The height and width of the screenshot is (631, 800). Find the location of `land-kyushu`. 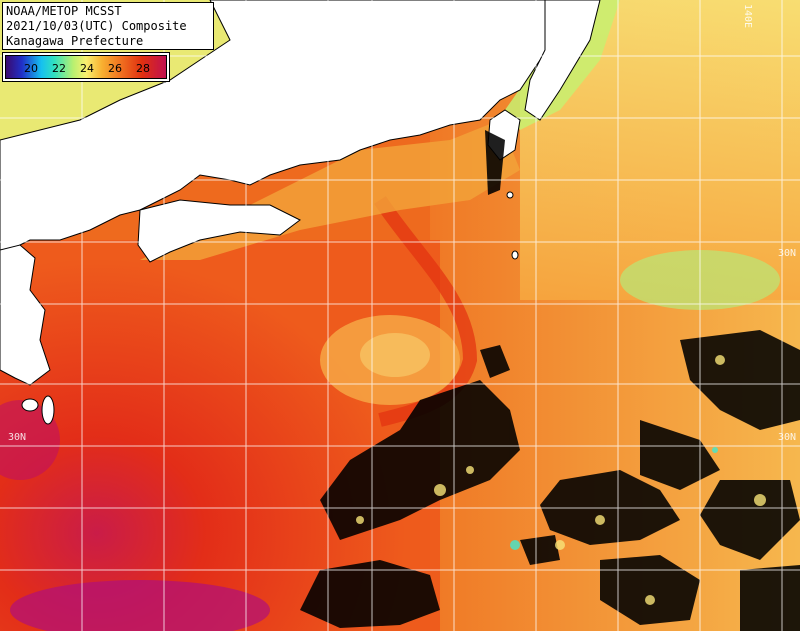

land-kyushu is located at coordinates (25, 315).